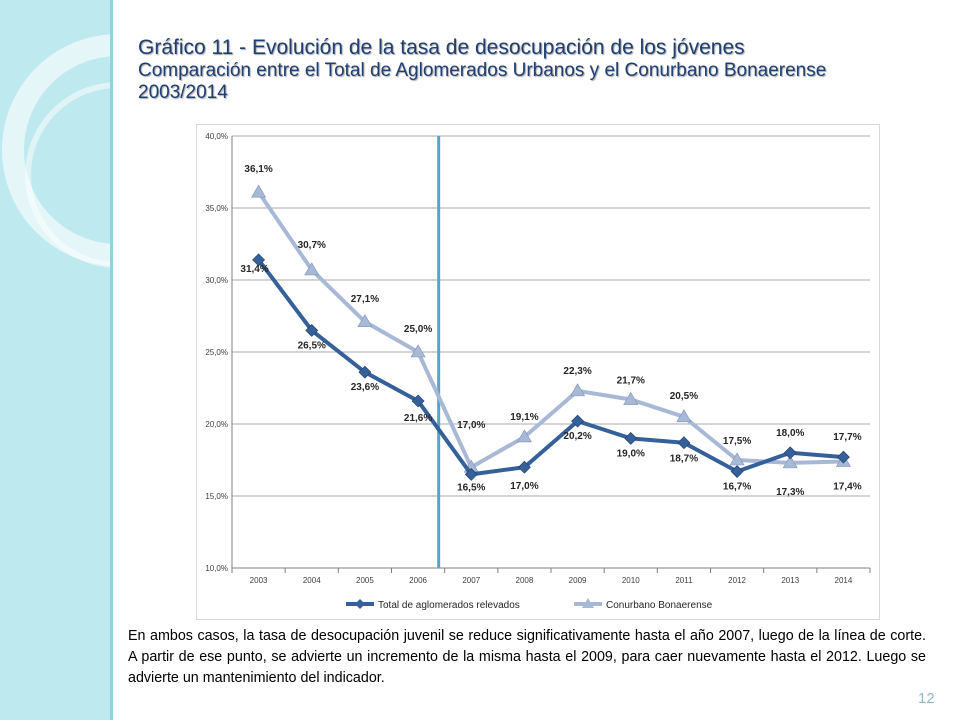  I want to click on x-tick-label: 2005, so click(365, 580).